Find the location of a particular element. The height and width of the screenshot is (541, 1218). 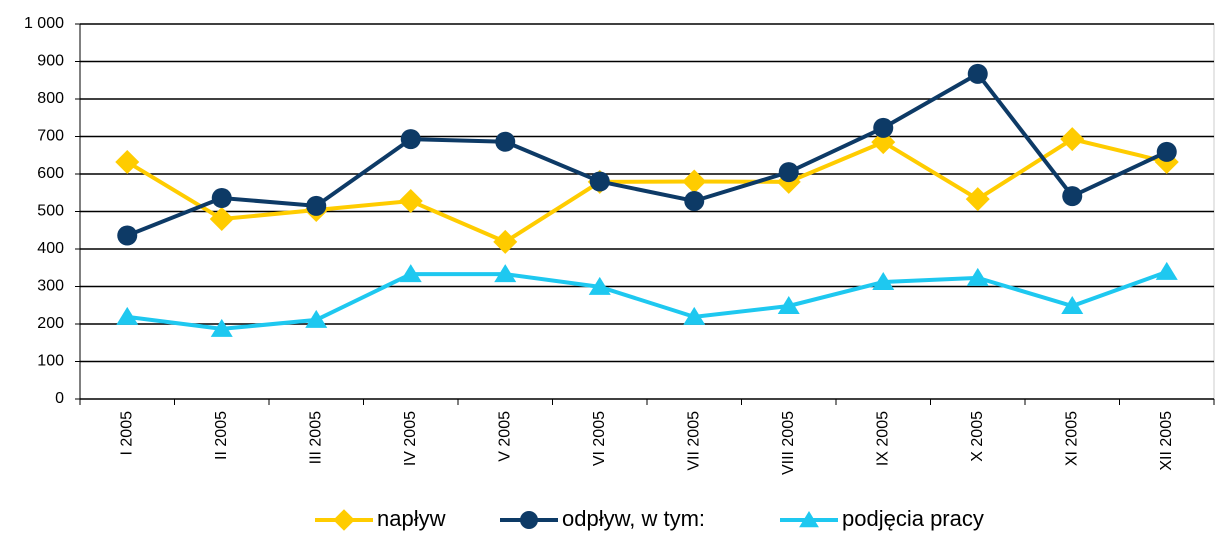

y-tick-label: 0 is located at coordinates (59, 398).